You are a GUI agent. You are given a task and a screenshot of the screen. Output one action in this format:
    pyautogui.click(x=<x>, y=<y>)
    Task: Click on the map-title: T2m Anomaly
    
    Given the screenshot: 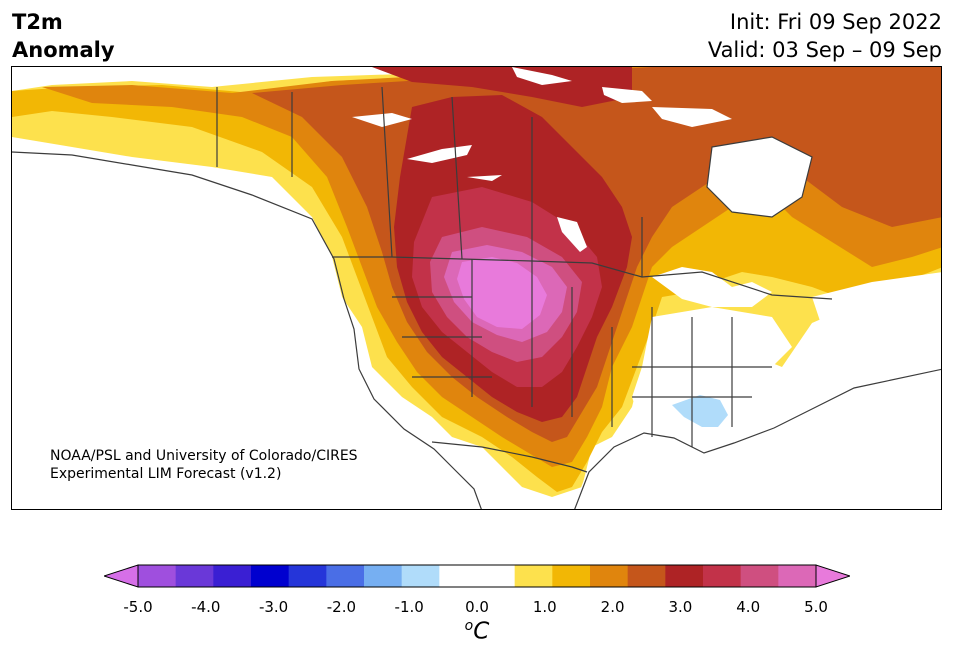 What is the action you would take?
    pyautogui.click(x=63, y=36)
    